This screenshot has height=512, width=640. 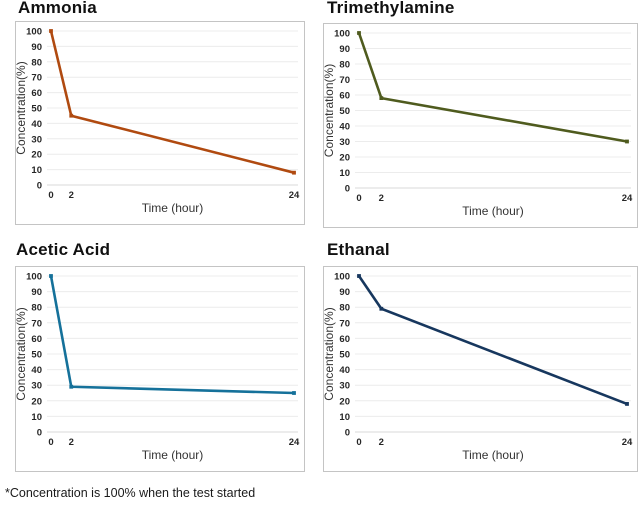 I want to click on chart-title-acetic-acid: Acetic Acid, so click(x=63, y=249).